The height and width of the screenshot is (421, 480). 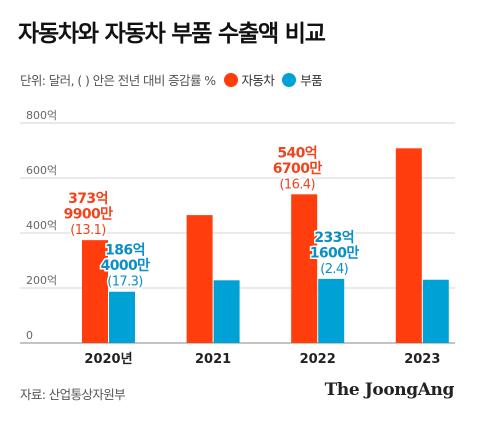 What do you see at coordinates (298, 169) in the screenshot?
I see `data-label-value: 6700만` at bounding box center [298, 169].